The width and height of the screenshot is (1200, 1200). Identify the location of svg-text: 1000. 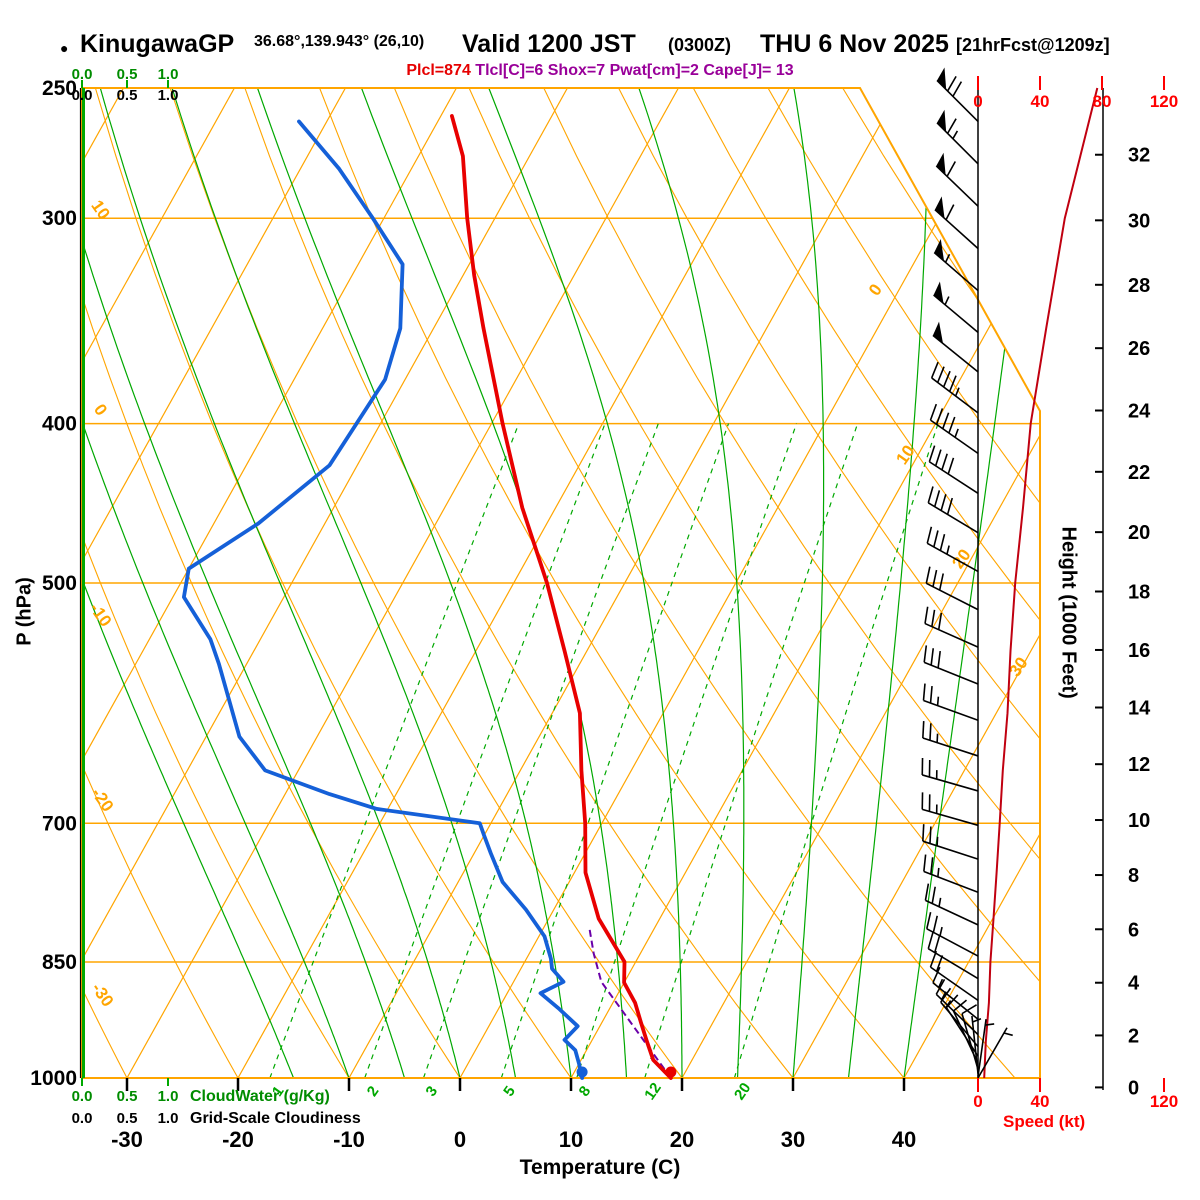
(53, 1078).